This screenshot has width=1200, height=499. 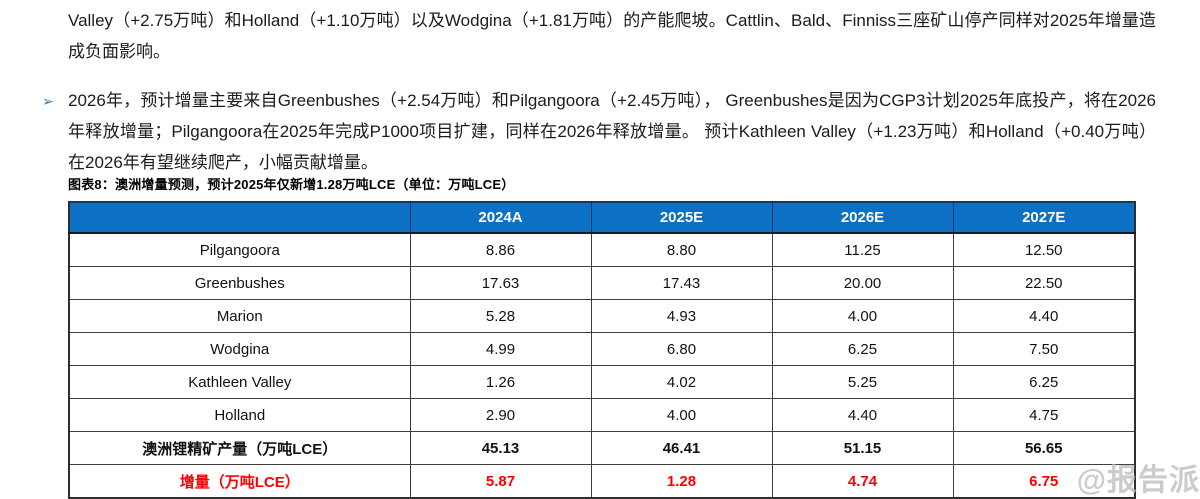 What do you see at coordinates (500, 382) in the screenshot?
I see `value-cell: 1.26` at bounding box center [500, 382].